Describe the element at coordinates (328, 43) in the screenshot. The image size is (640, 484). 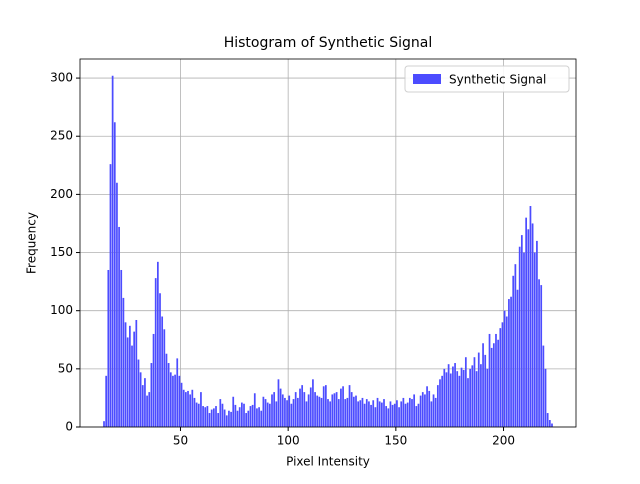
I see `chart-title: Histogram of Synthetic Signal` at that location.